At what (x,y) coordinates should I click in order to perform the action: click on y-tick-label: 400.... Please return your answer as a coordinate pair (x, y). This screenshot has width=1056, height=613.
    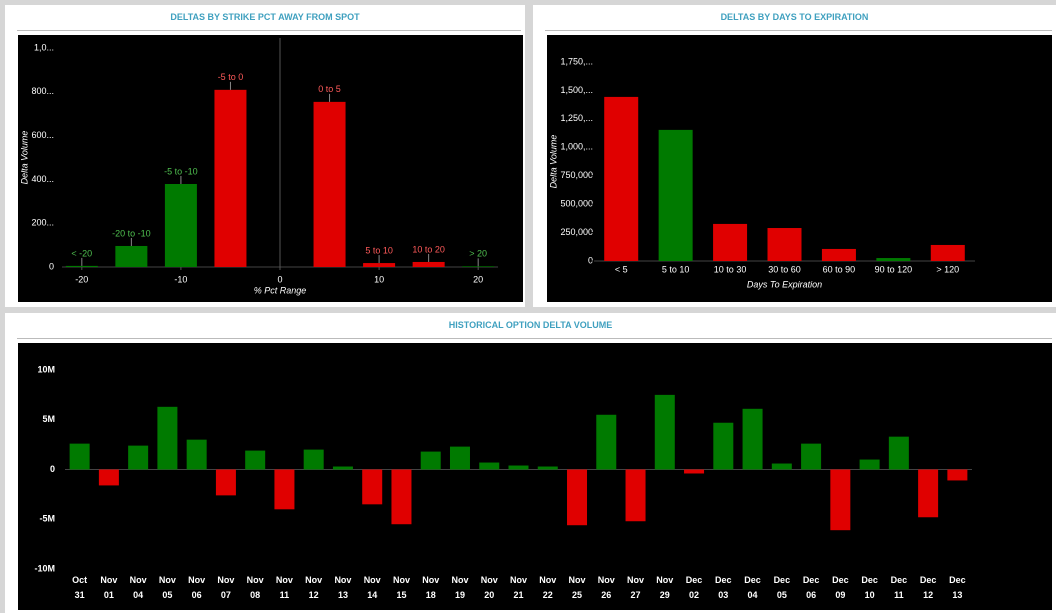
    Looking at the image, I should click on (42, 179).